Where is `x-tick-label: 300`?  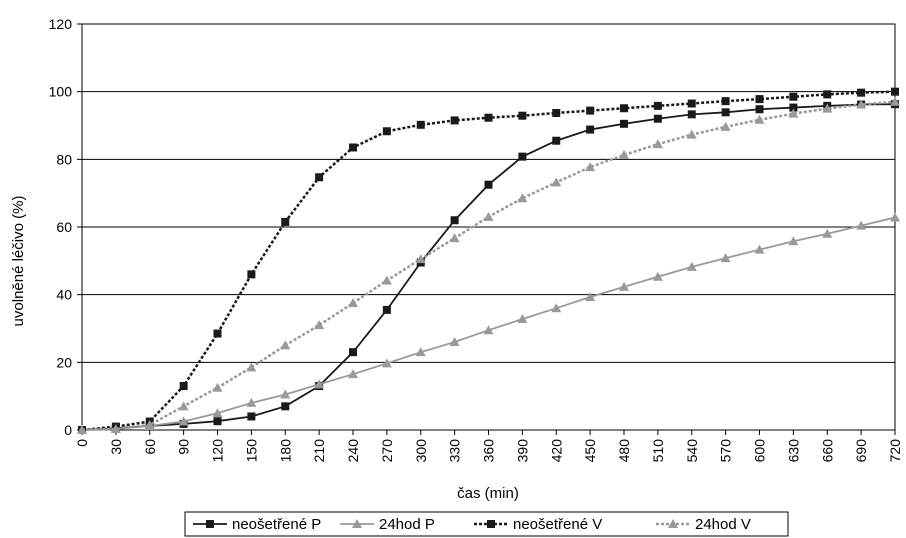 x-tick-label: 300 is located at coordinates (421, 451).